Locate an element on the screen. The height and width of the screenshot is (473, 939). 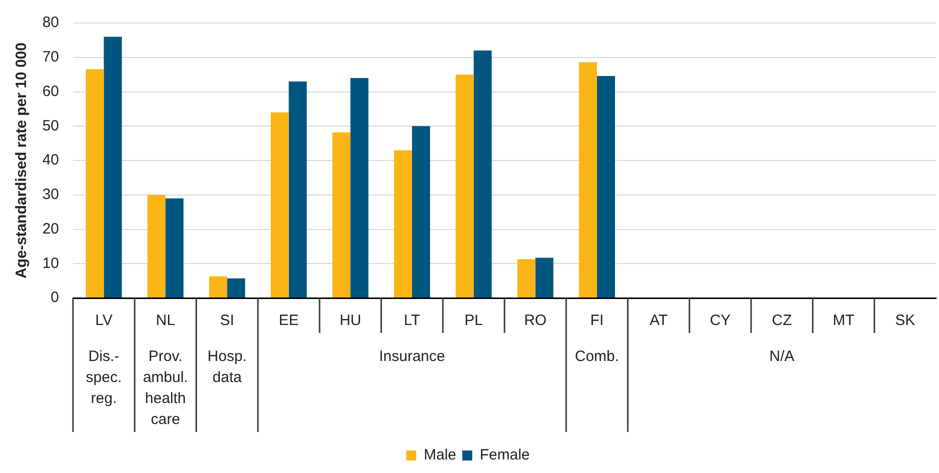
y-tick-label: 10 is located at coordinates (50, 263).